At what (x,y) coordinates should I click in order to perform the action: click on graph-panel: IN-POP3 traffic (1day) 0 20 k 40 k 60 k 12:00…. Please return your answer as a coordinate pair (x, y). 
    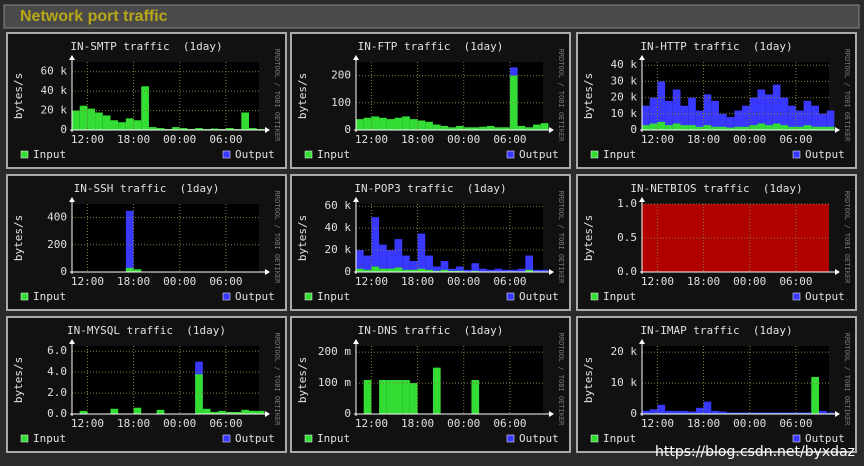
    Looking at the image, I should click on (430, 242).